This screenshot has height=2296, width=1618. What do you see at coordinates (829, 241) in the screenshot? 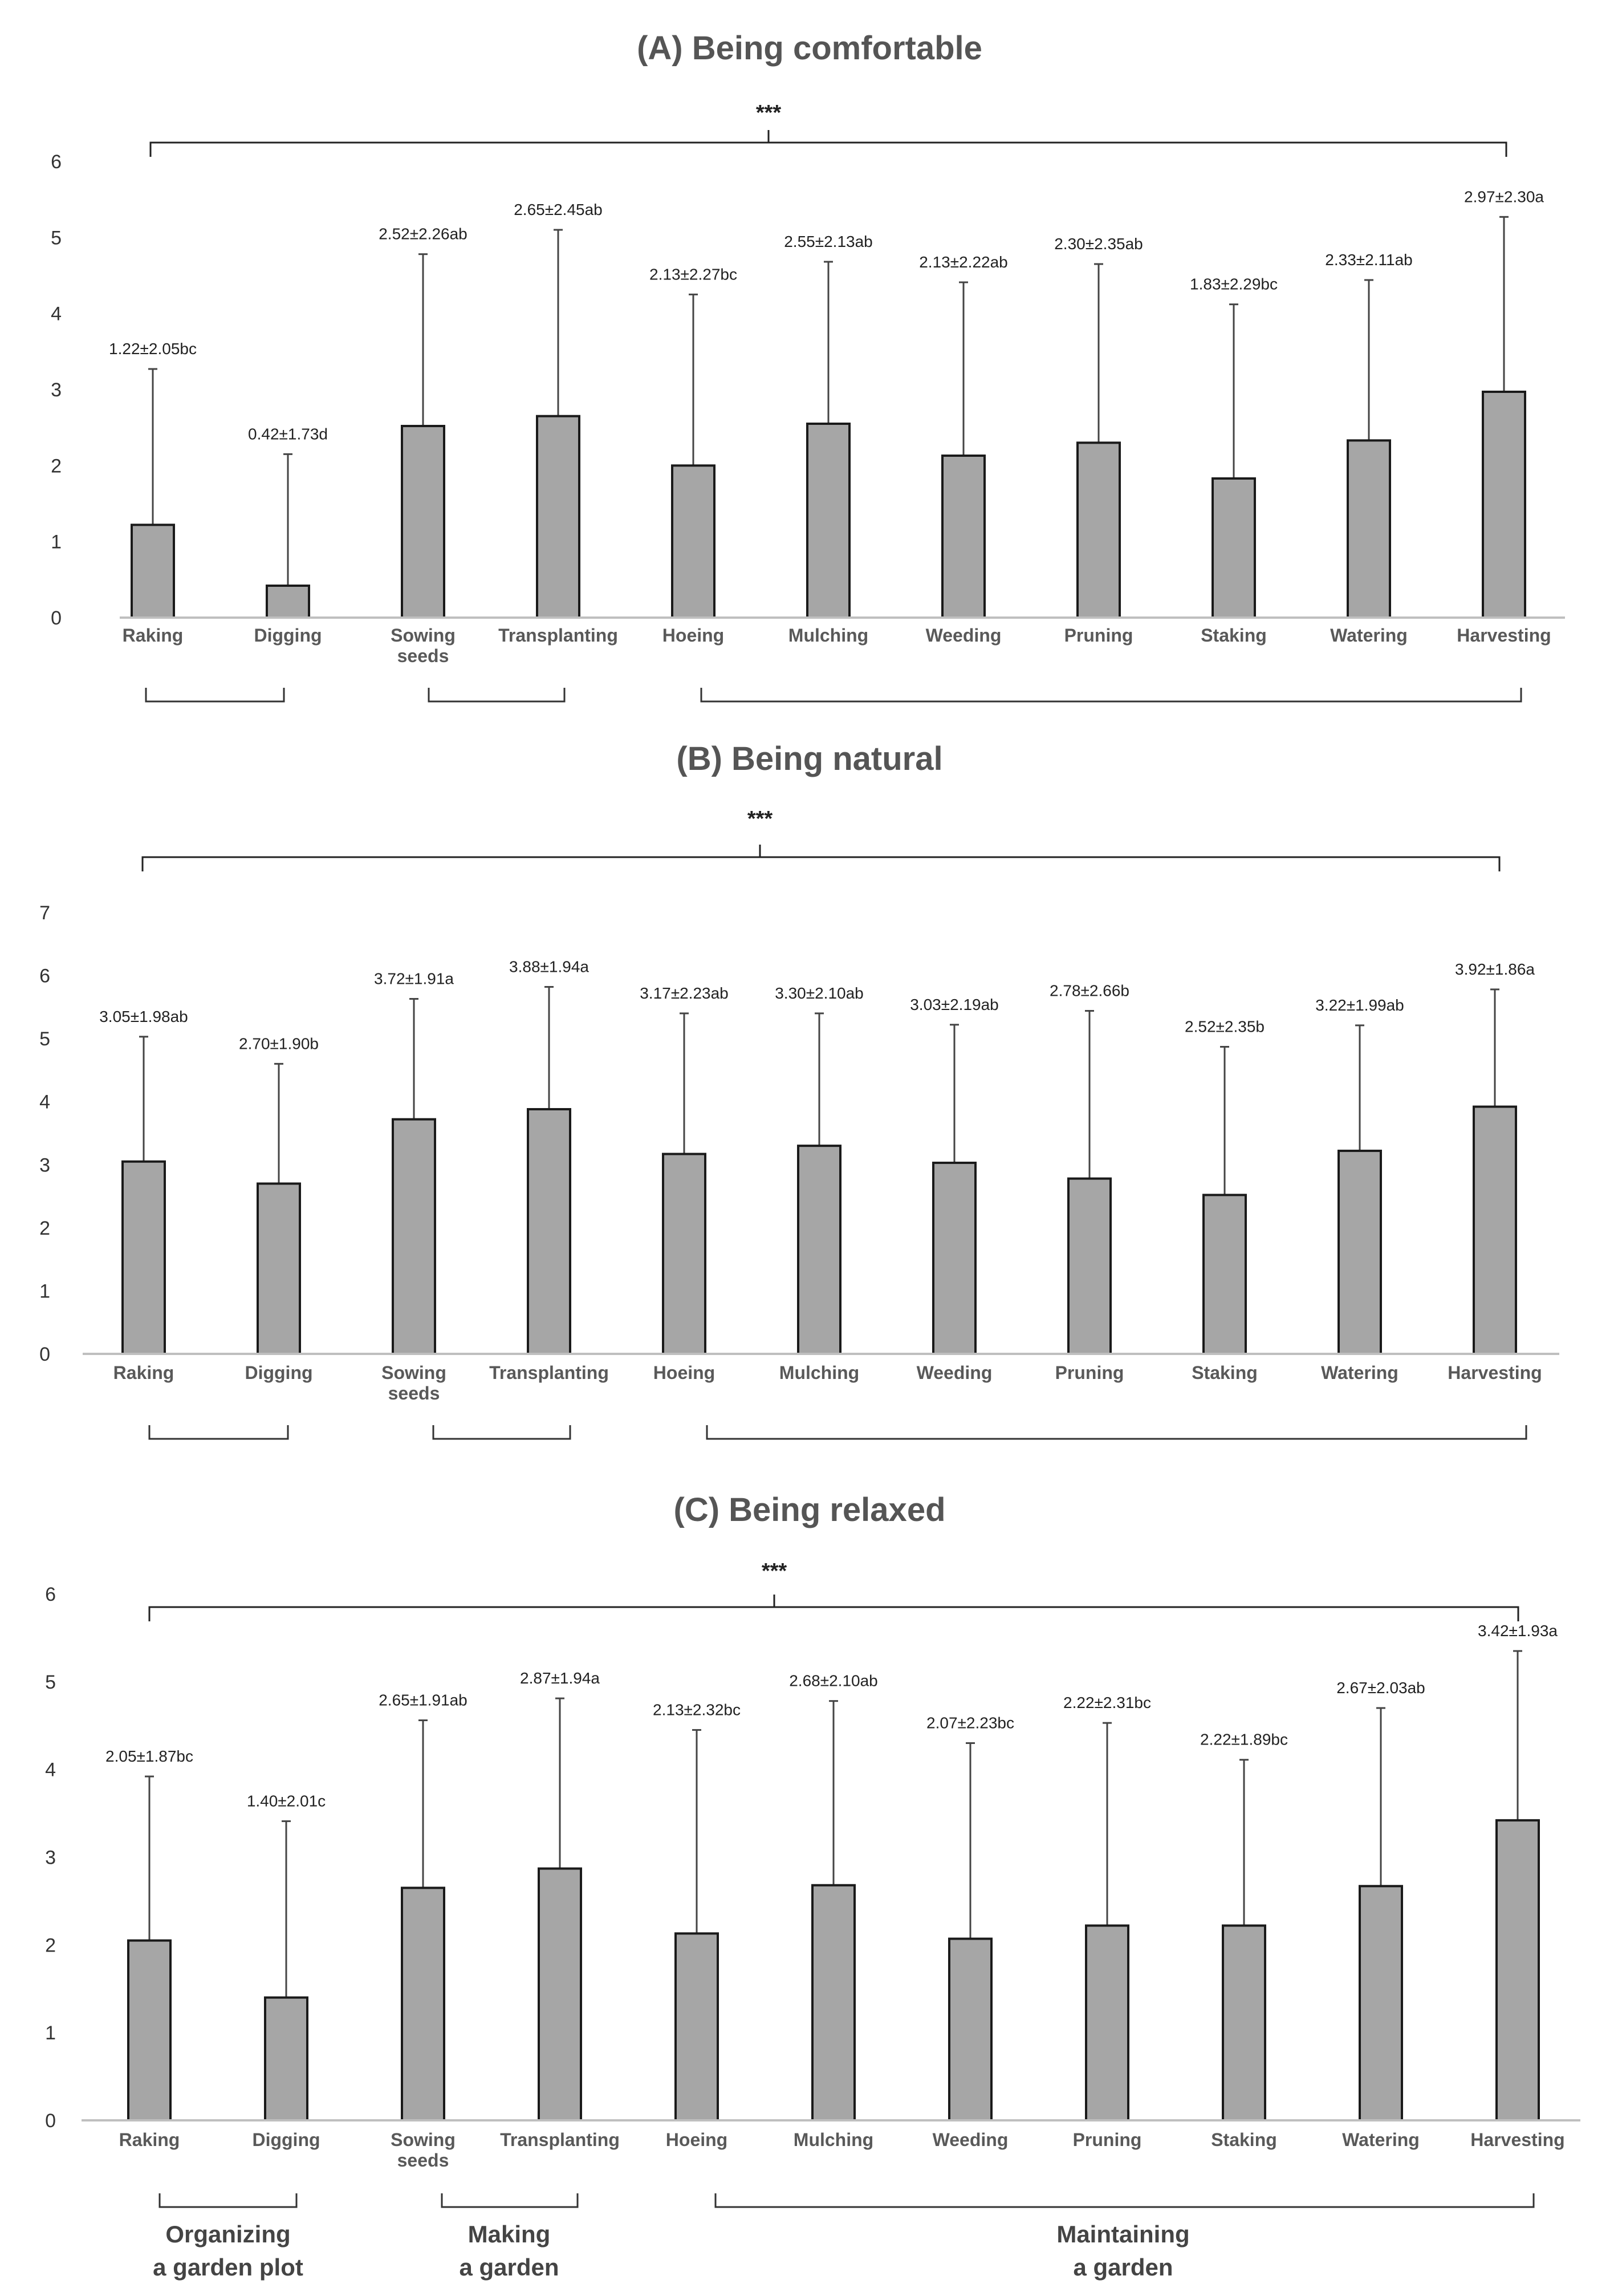
I see `data-label-comfortable: 2.55±2.13ab` at bounding box center [829, 241].